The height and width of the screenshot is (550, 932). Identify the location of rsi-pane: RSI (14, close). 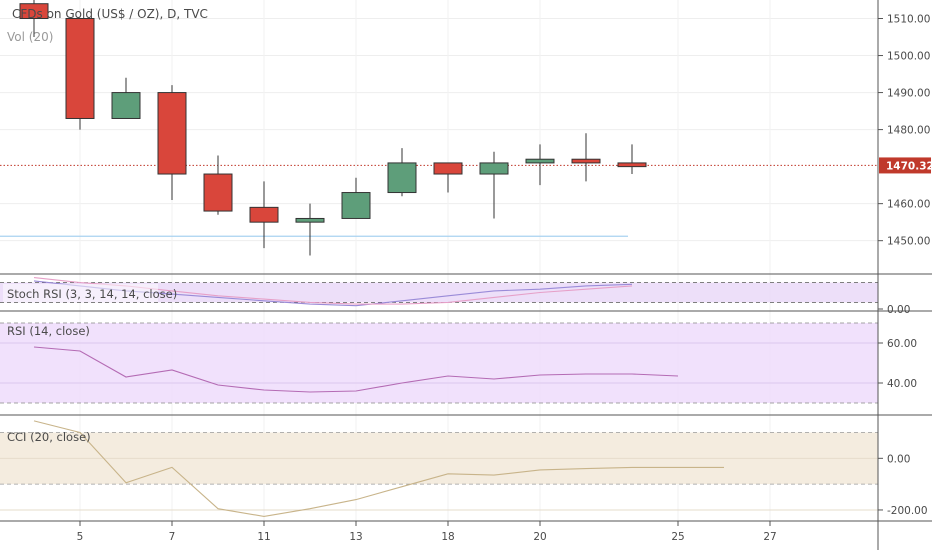
(439, 363).